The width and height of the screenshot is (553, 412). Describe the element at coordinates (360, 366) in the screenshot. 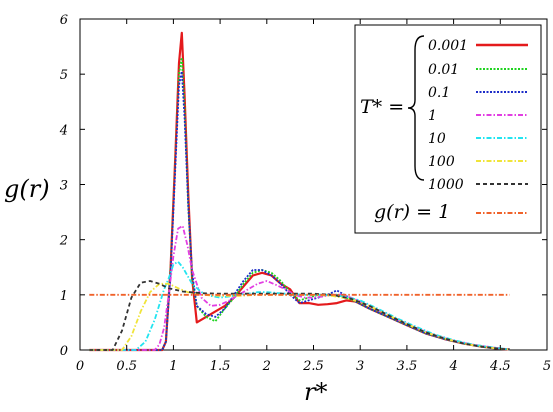

I see `x-tick-label: 3` at that location.